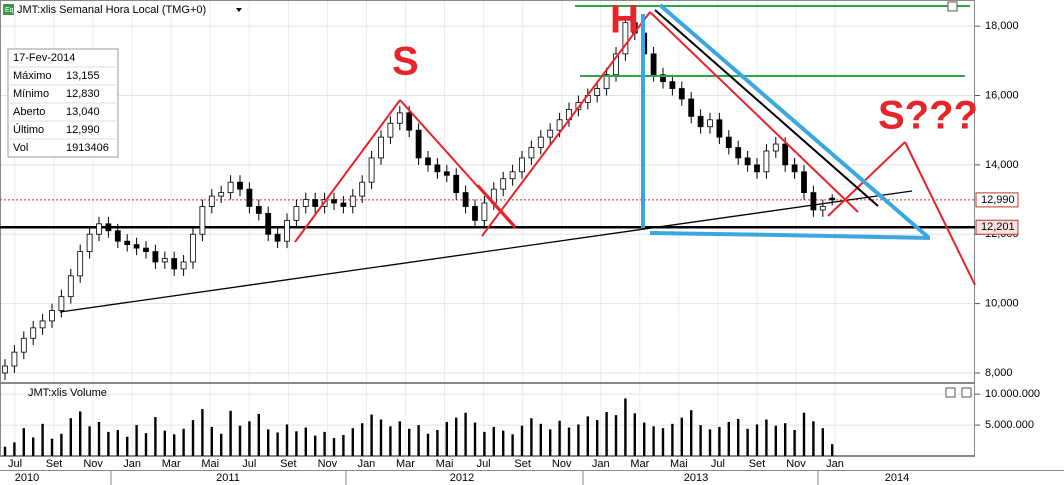  What do you see at coordinates (20, 148) in the screenshot?
I see `info-label: Vol` at bounding box center [20, 148].